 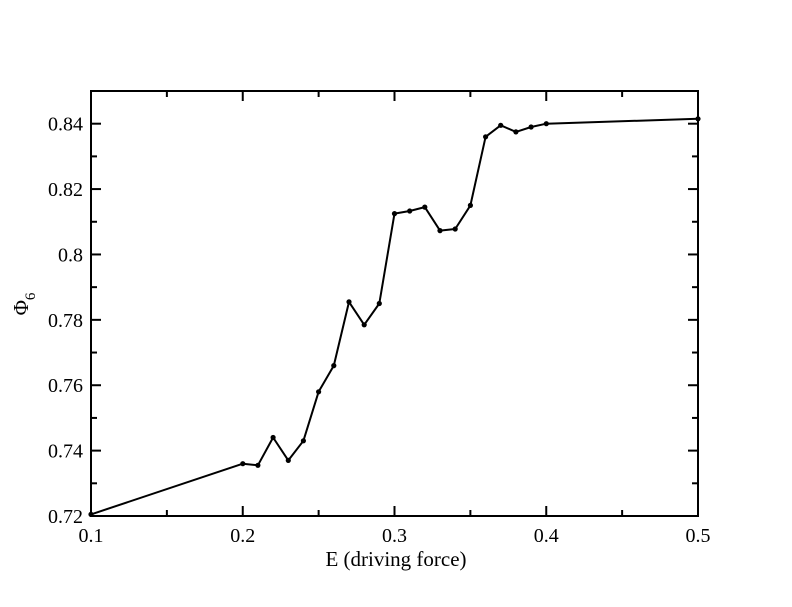 I want to click on x-axis-label: E (driving force), so click(x=395, y=559).